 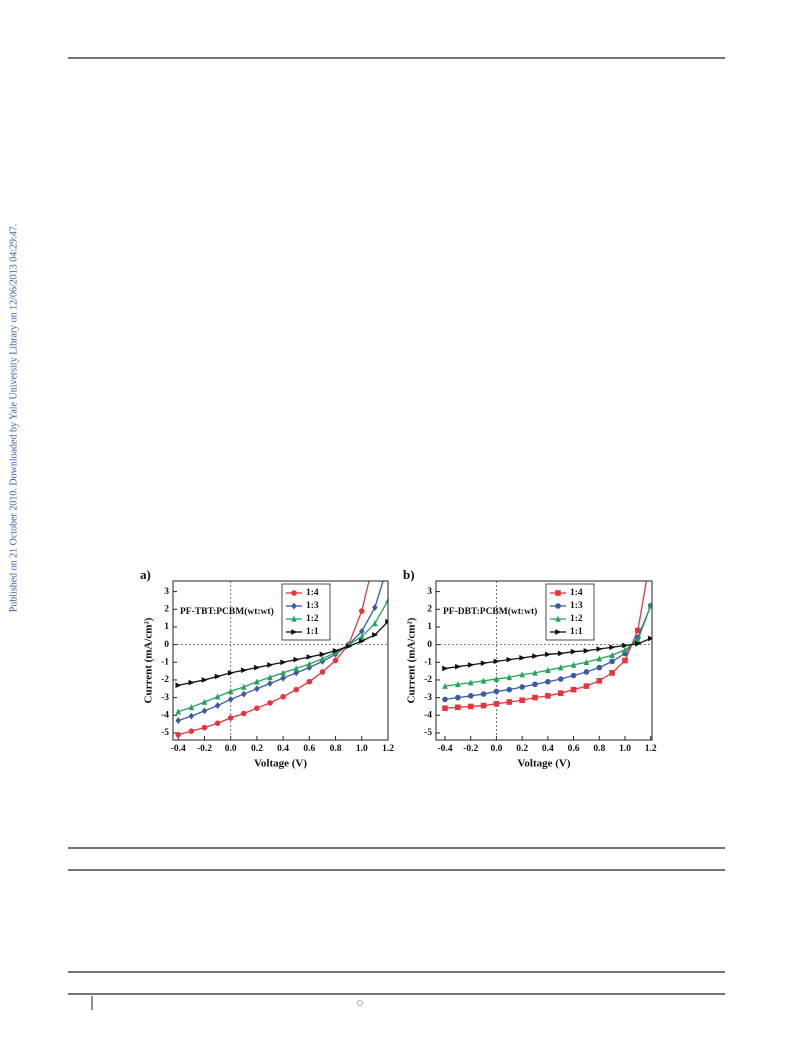 I want to click on panel-label: b), so click(x=409, y=574).